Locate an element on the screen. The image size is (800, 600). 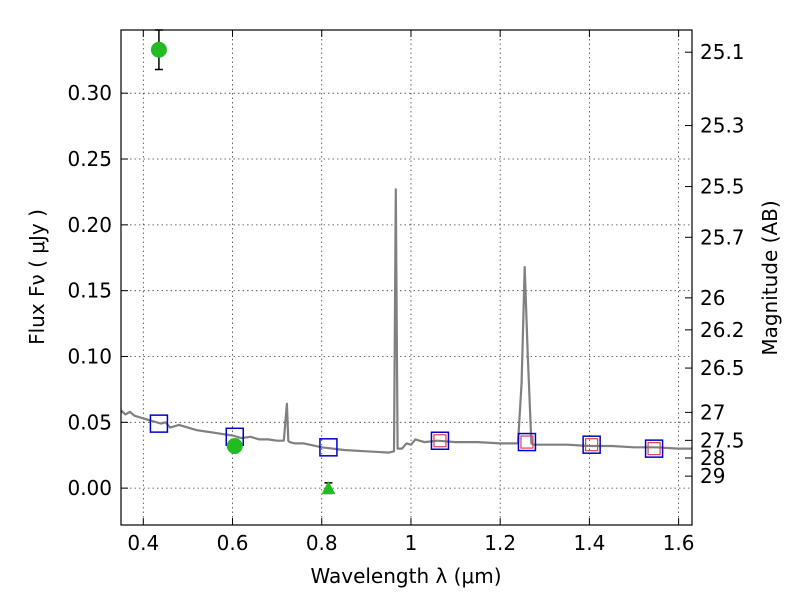
y2-axis-label: Magnitude (AB) is located at coordinates (770, 277).